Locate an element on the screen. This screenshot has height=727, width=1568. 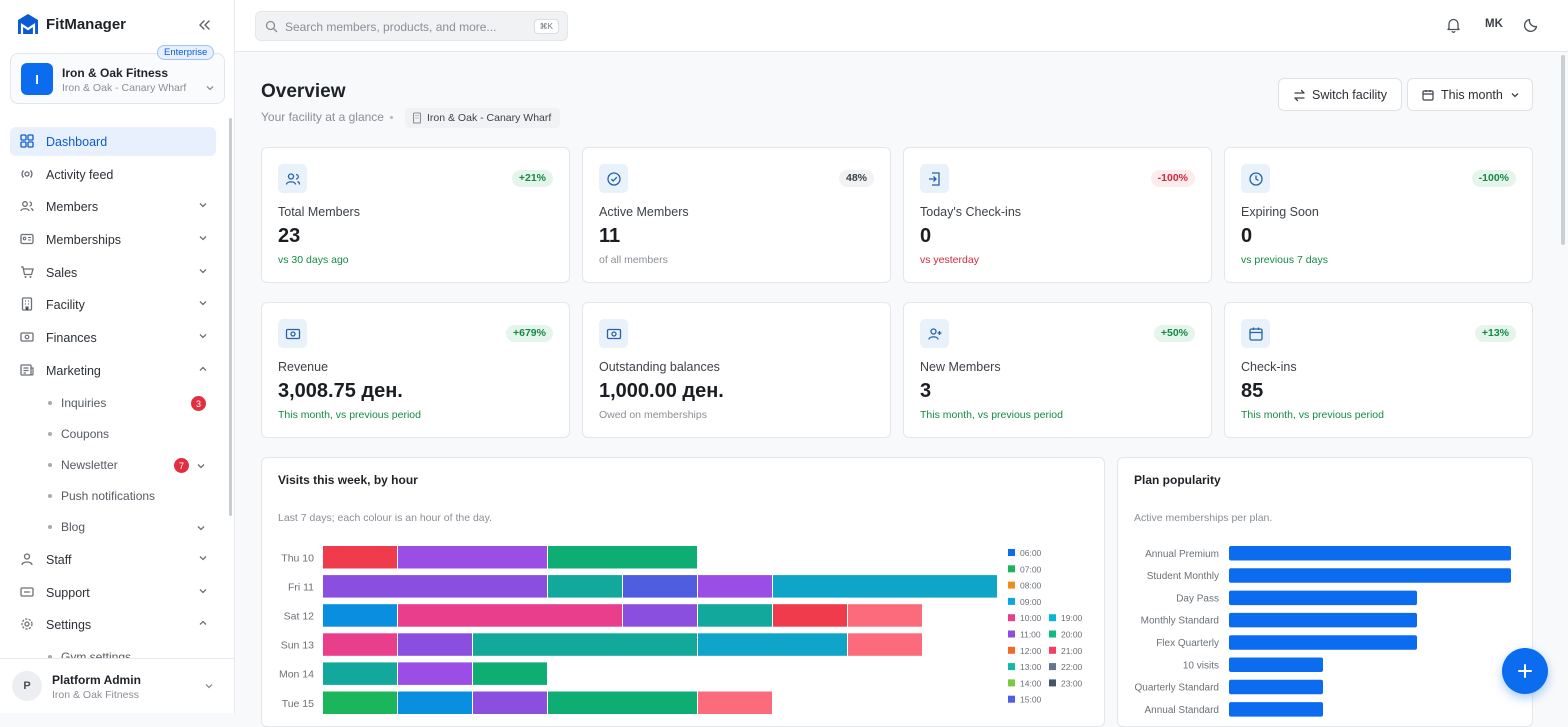
page-subtitle: Your facility at a glance is located at coordinates (322, 117).